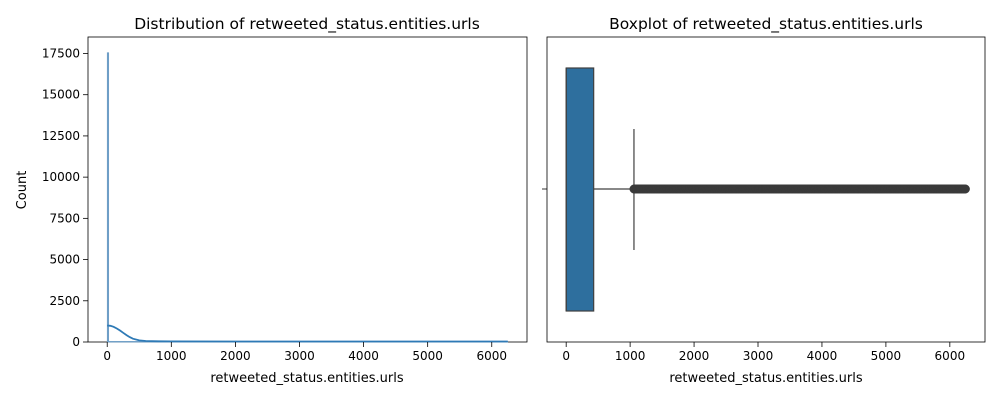 This screenshot has height=404, width=1000. What do you see at coordinates (758, 356) in the screenshot?
I see `boxplot-x-tick-label: 3000` at bounding box center [758, 356].